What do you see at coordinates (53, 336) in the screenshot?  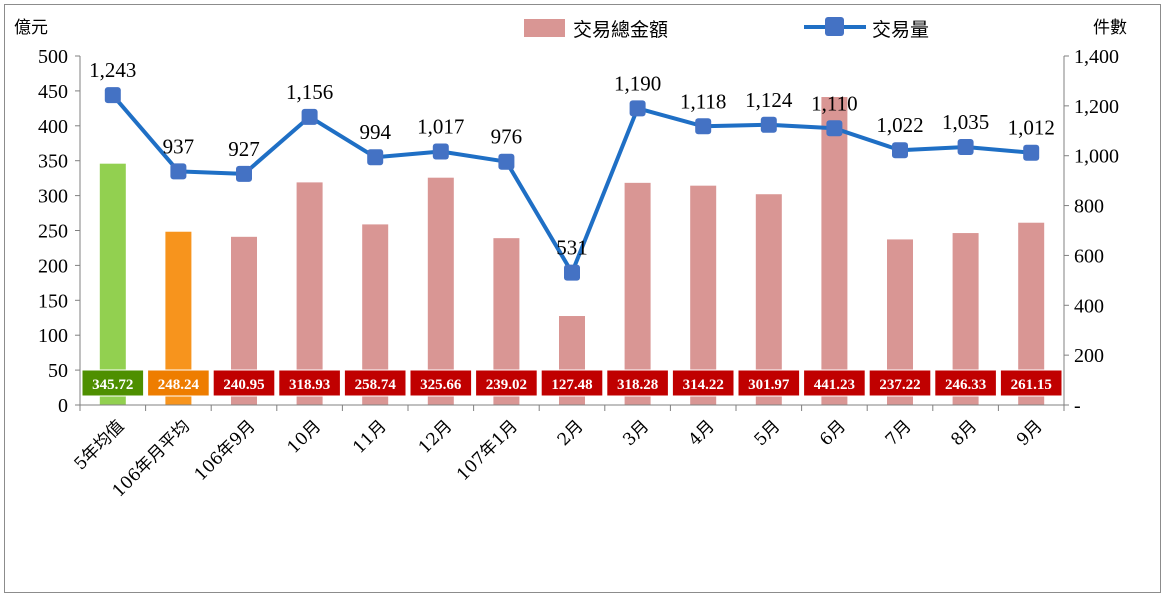 I see `left-tick-label: 100` at bounding box center [53, 336].